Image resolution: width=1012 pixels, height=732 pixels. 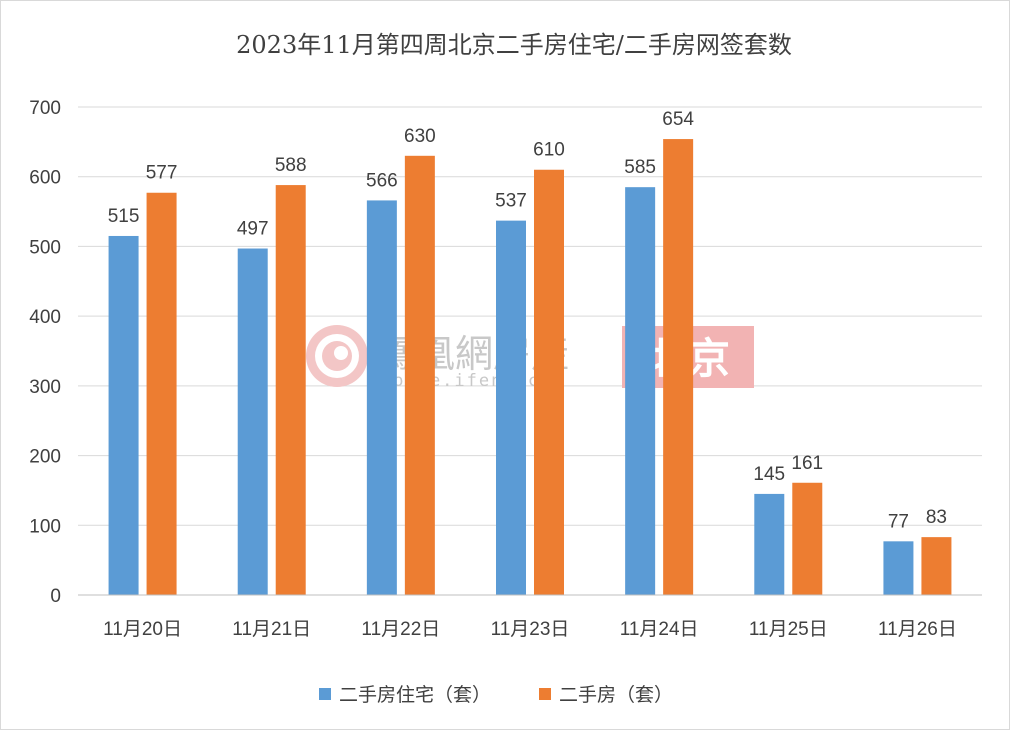 What do you see at coordinates (936, 517) in the screenshot?
I see `data-label: 83` at bounding box center [936, 517].